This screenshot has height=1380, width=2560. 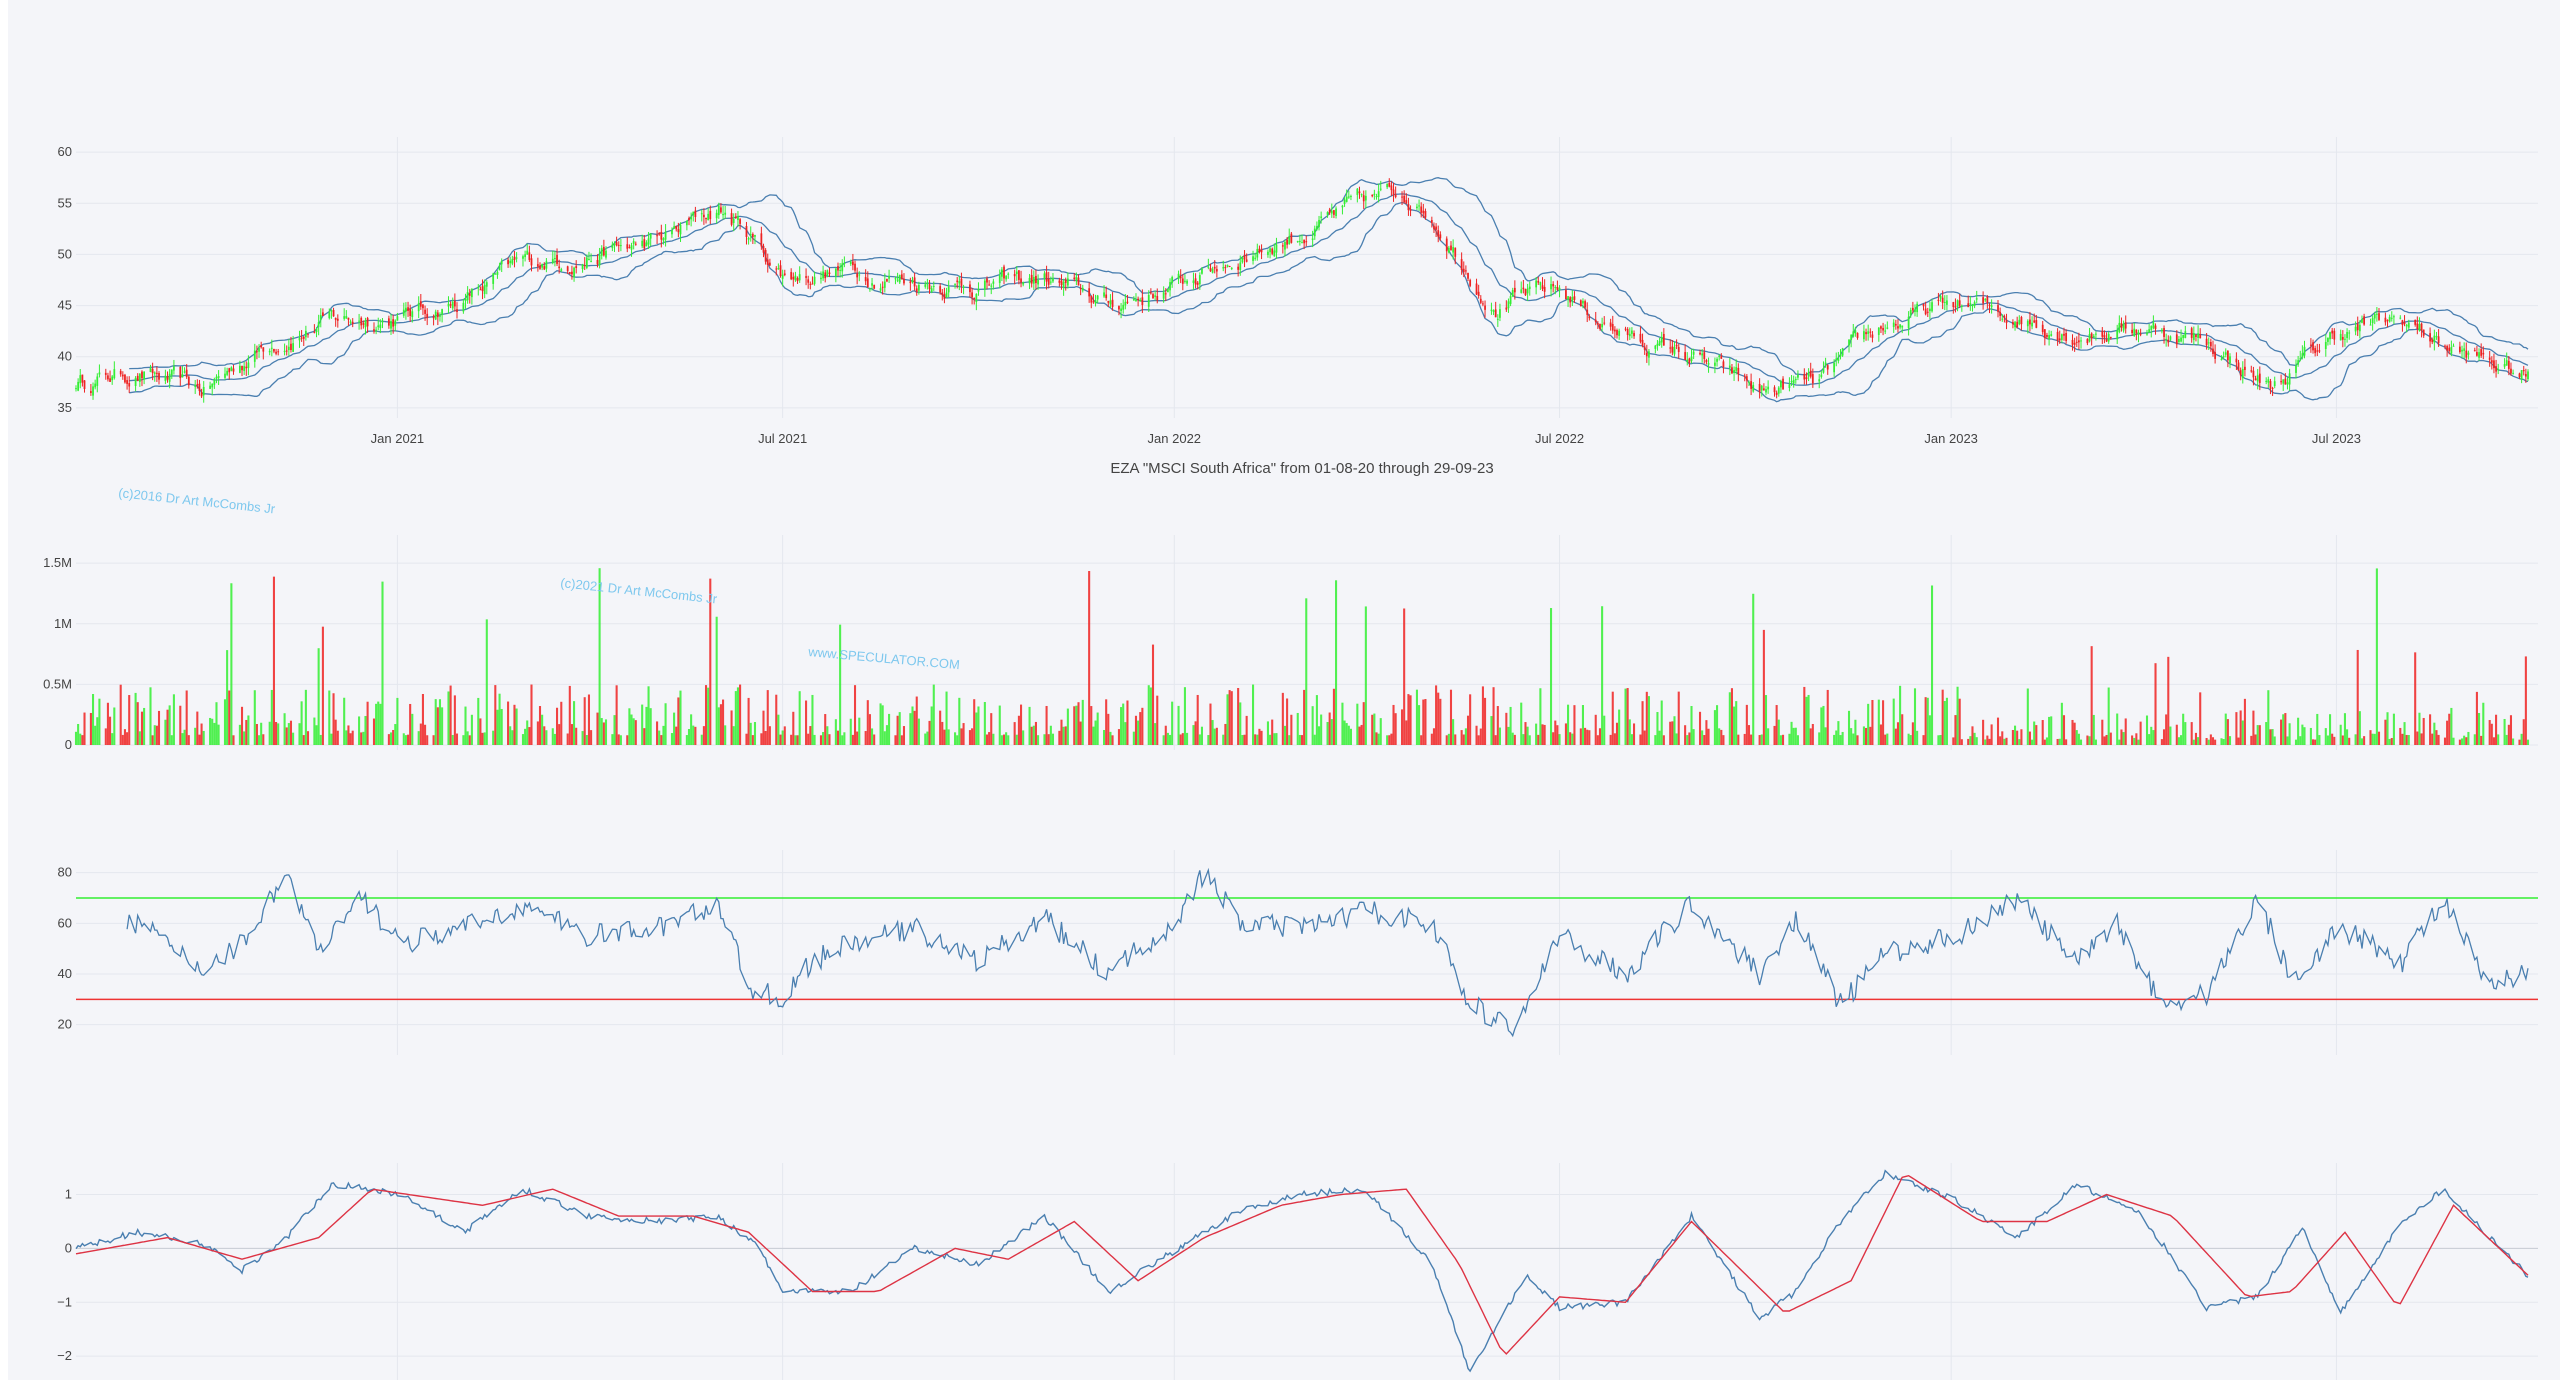 I want to click on price-y-tick-label: 40, so click(x=65, y=356).